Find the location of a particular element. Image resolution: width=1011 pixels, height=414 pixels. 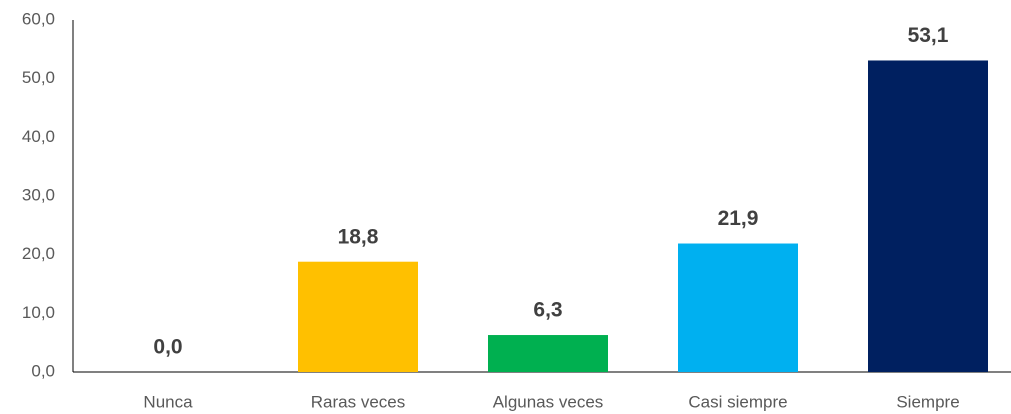

data-label: 0,0 is located at coordinates (167, 347).